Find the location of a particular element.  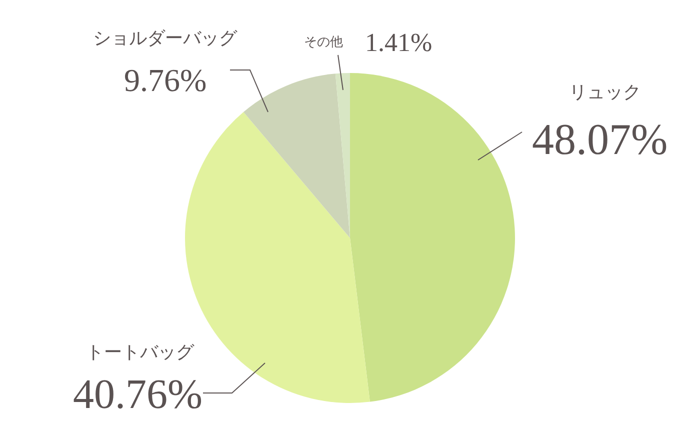

data-label: 1.41% is located at coordinates (398, 42).